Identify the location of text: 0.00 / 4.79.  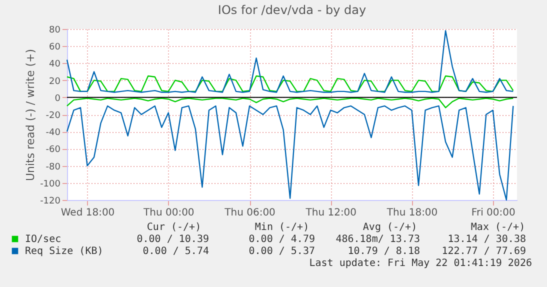
(281, 239).